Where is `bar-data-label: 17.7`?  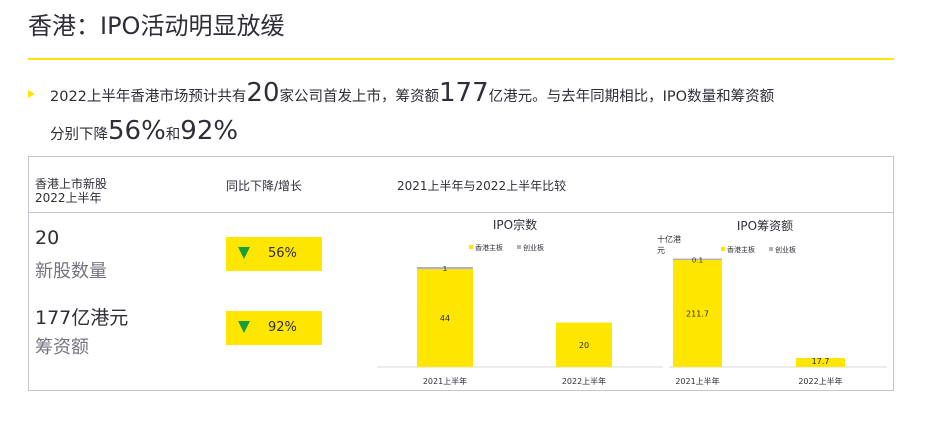 bar-data-label: 17.7 is located at coordinates (821, 361).